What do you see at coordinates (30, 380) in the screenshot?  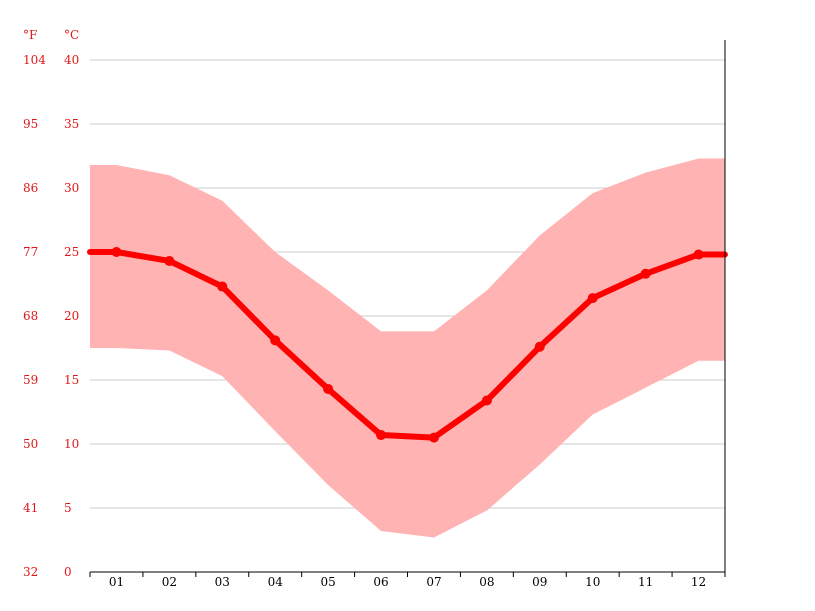 I see `fahrenheit-tick-label: 59` at bounding box center [30, 380].